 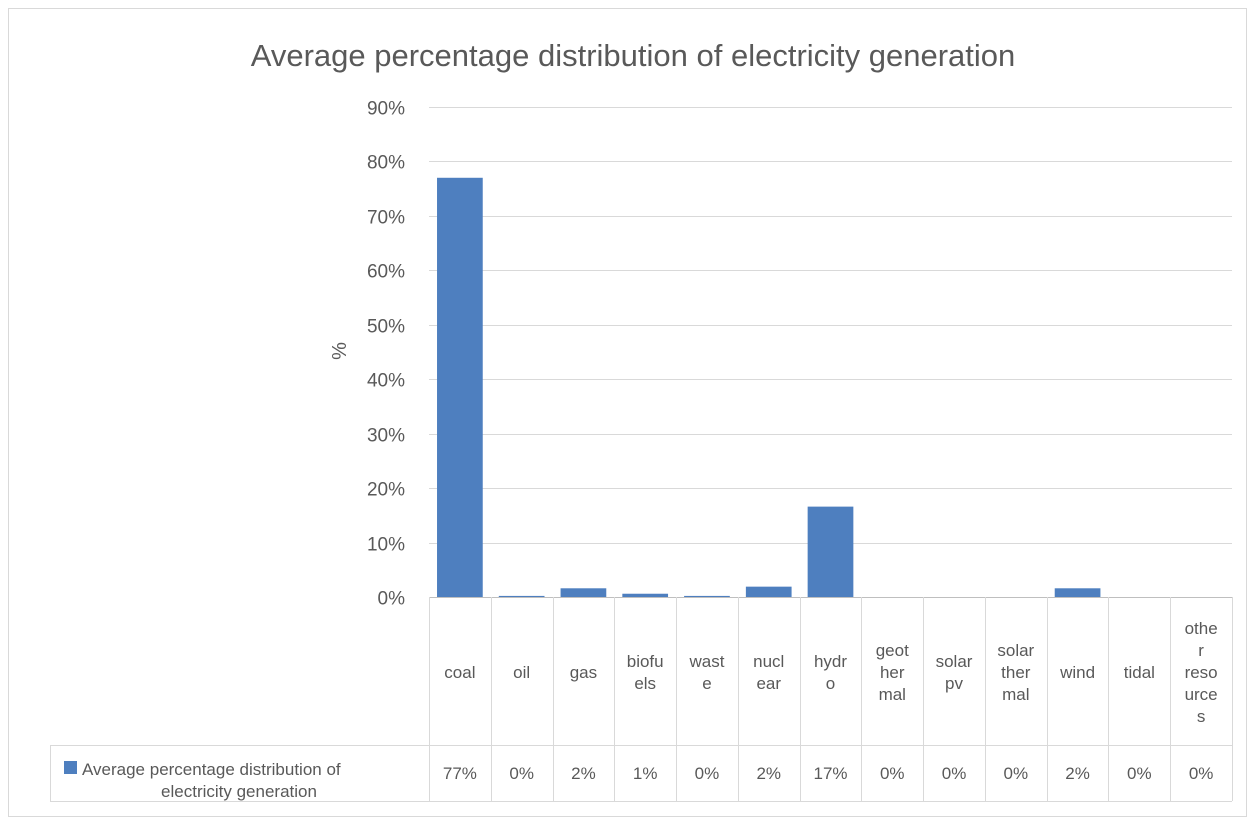 I want to click on y-tick-label: 70%, so click(x=386, y=218).